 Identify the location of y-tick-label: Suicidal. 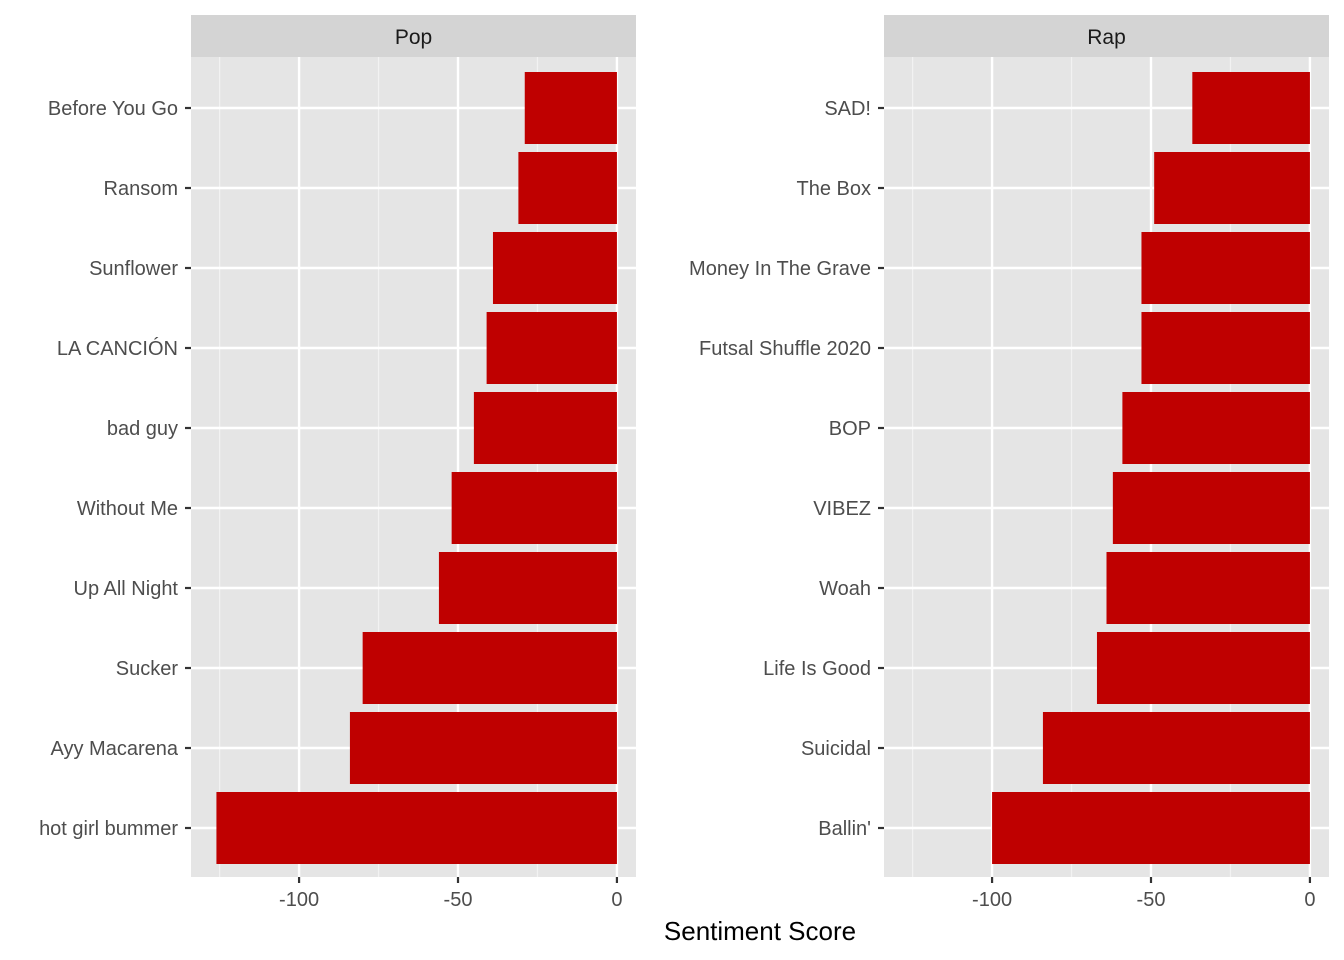
(836, 749).